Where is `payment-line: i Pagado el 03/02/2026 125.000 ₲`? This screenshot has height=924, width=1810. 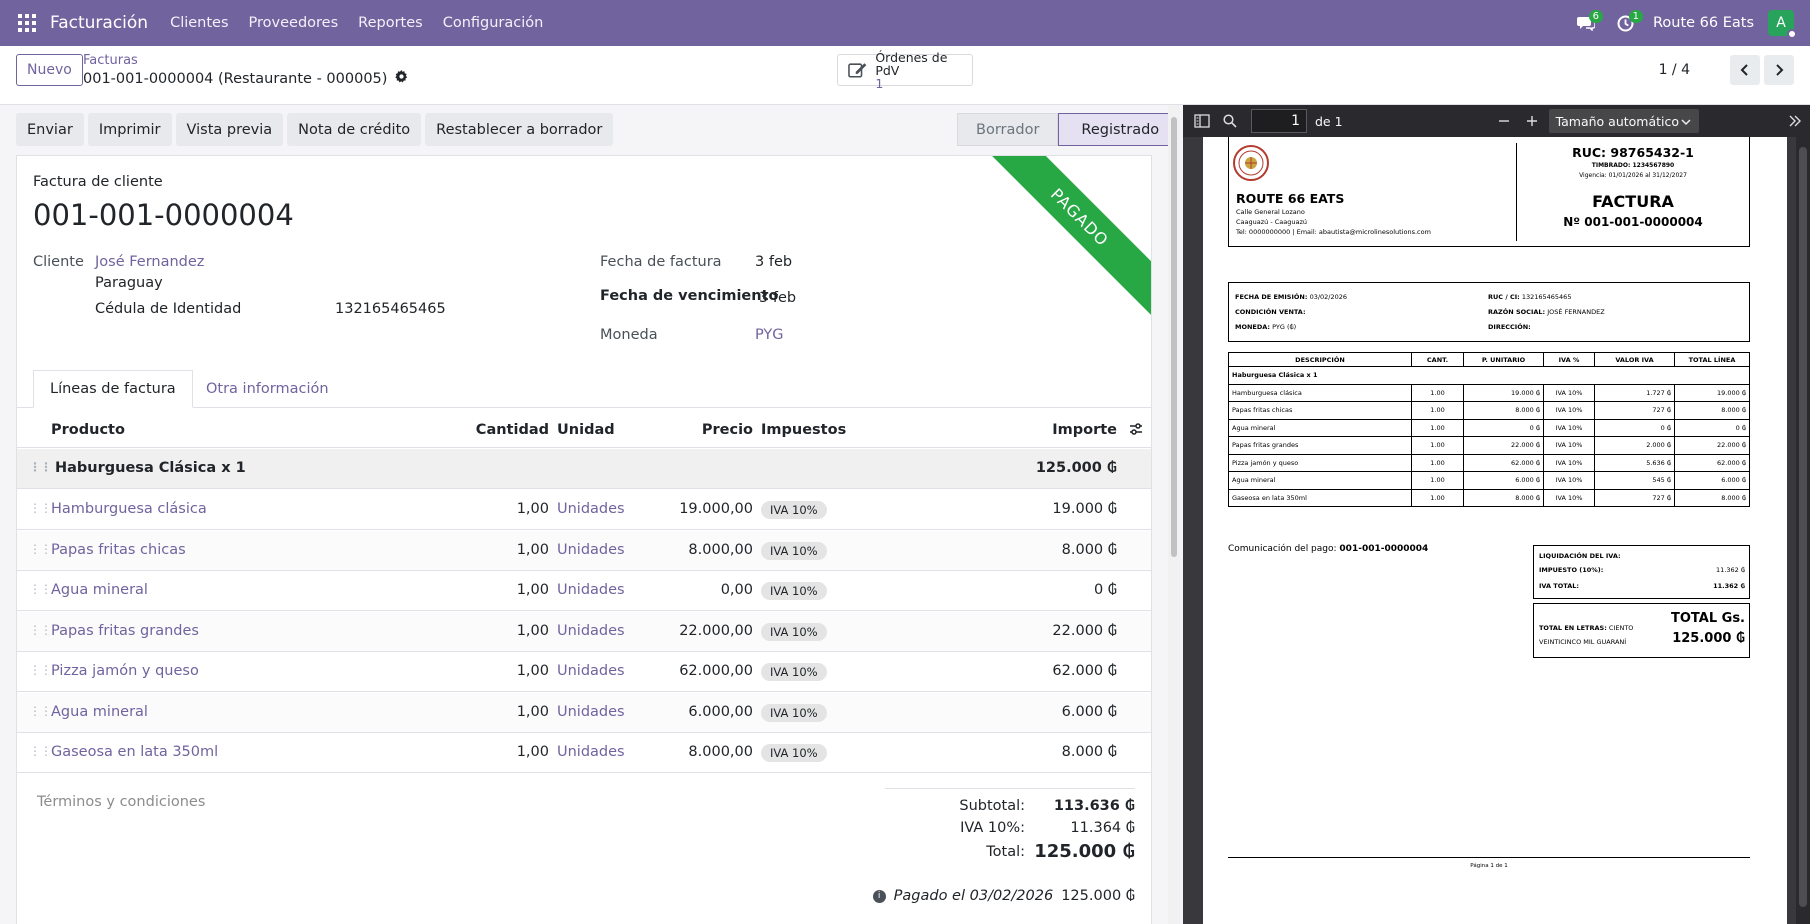
payment-line: i Pagado el 03/02/2026 125.000 ₲ is located at coordinates (1003, 896).